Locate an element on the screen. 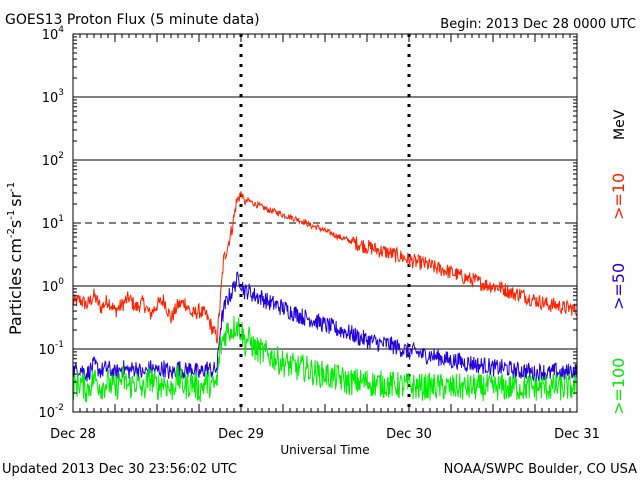 Image resolution: width=640 pixels, height=480 pixels. y-axis-title-exp1: -2 is located at coordinates (11, 233).